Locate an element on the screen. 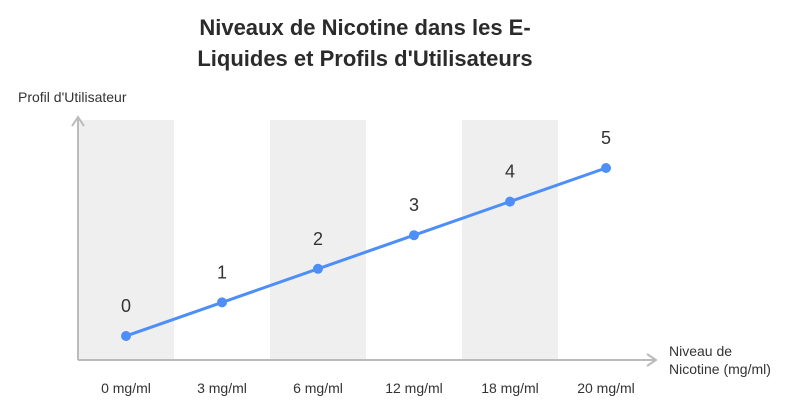  data-label: 4 is located at coordinates (510, 172).